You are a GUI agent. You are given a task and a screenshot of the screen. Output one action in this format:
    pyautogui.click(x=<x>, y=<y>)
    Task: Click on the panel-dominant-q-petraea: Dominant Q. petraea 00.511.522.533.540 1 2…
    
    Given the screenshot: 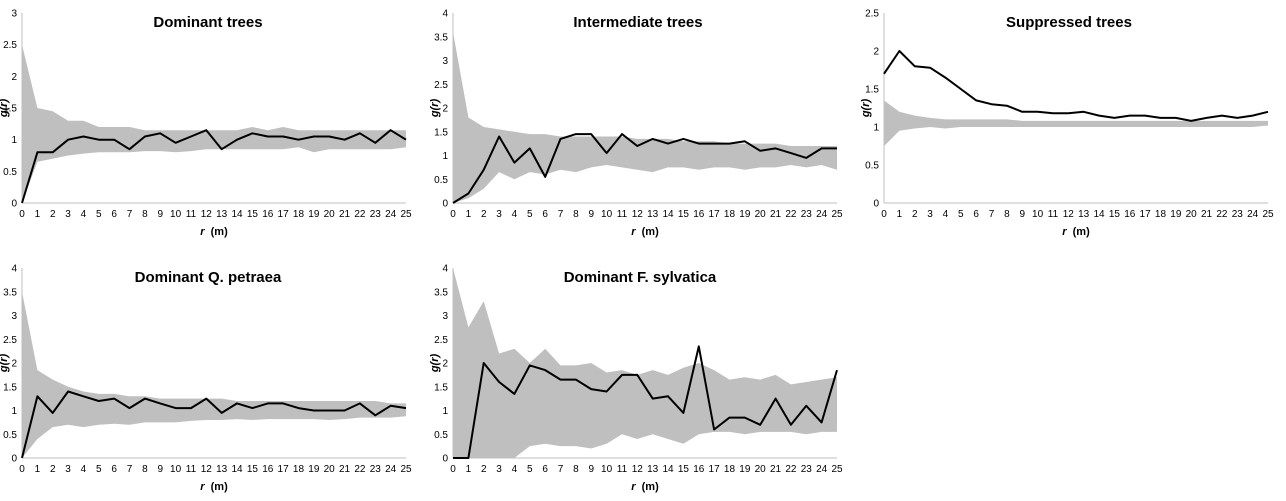 What is the action you would take?
    pyautogui.click(x=206, y=379)
    